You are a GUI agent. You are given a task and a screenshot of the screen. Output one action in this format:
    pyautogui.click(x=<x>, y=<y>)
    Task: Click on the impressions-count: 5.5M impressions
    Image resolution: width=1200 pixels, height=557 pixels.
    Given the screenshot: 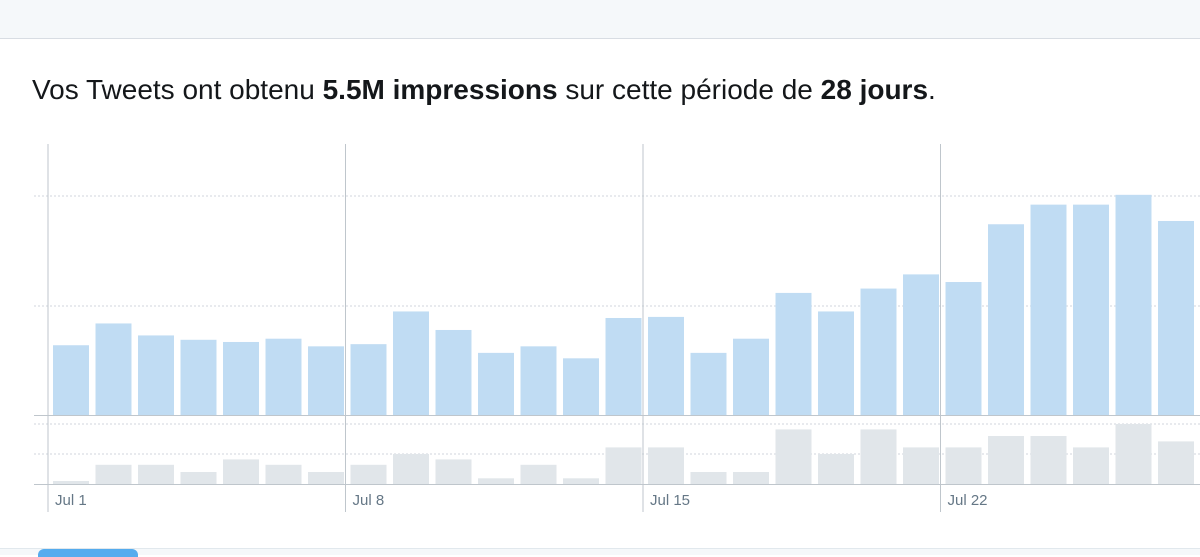 What is the action you would take?
    pyautogui.click(x=440, y=89)
    